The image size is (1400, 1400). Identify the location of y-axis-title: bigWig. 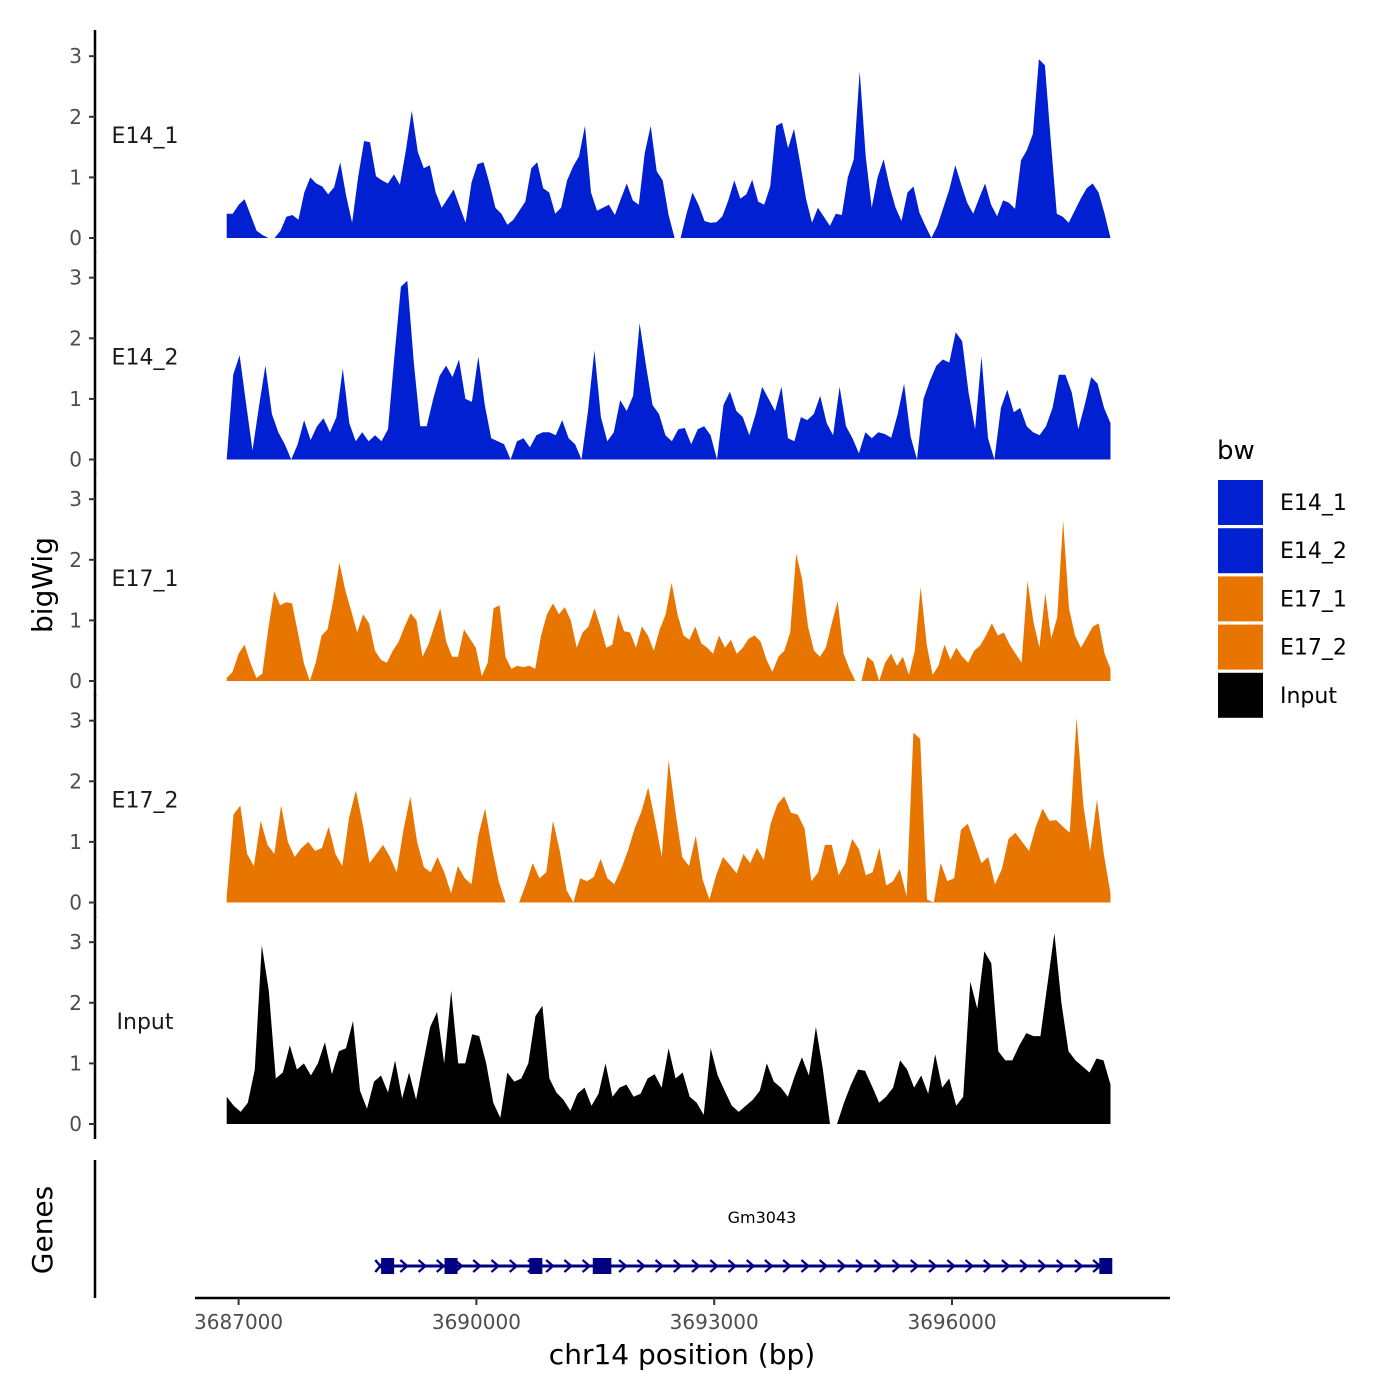
(42, 585).